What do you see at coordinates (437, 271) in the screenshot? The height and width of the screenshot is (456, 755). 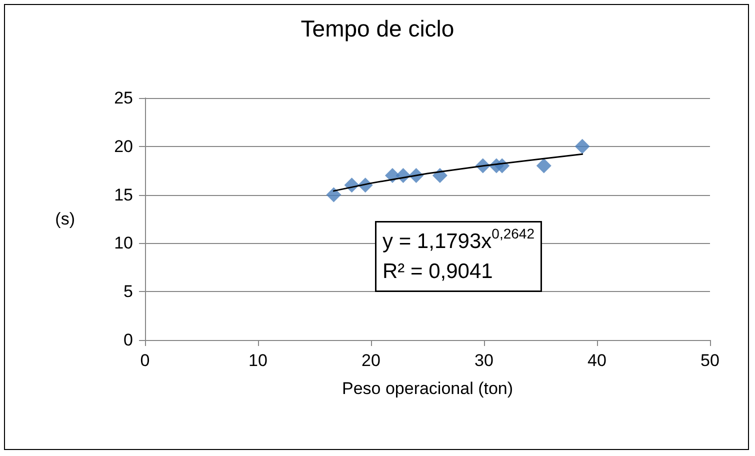 I see `annotation: R² = 0,9041` at bounding box center [437, 271].